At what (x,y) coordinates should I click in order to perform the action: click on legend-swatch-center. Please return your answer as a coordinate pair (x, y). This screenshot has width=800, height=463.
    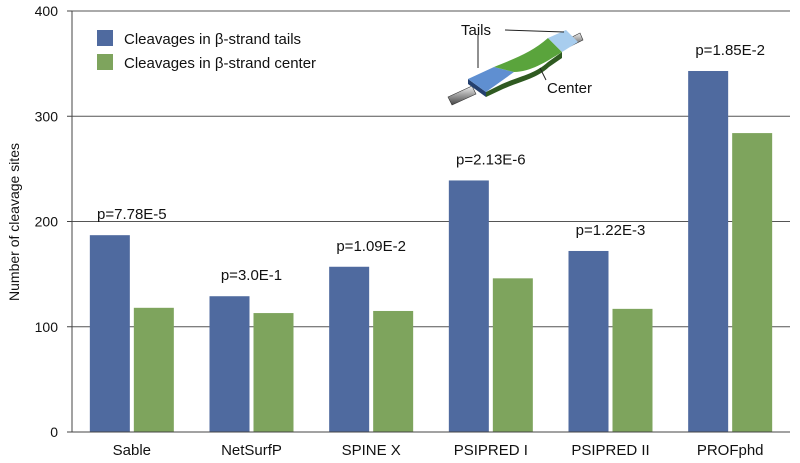
    Looking at the image, I should click on (105, 62).